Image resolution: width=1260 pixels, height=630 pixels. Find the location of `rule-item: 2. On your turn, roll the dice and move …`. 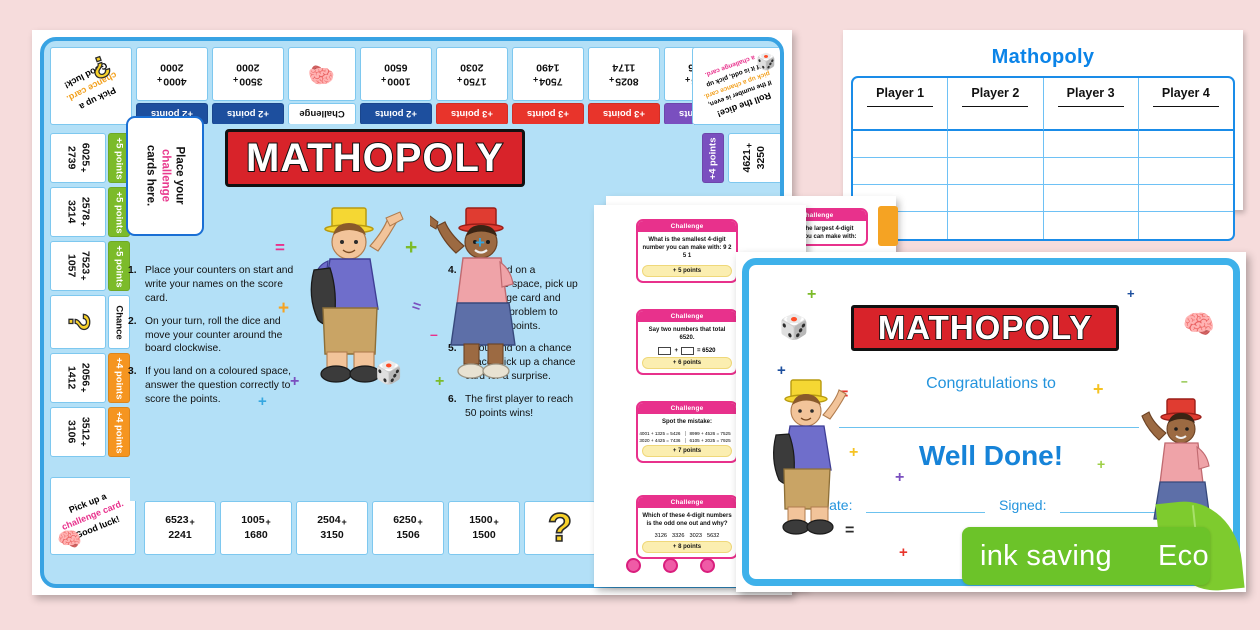

rule-item: 2. On your turn, roll the dice and move … is located at coordinates (218, 336).